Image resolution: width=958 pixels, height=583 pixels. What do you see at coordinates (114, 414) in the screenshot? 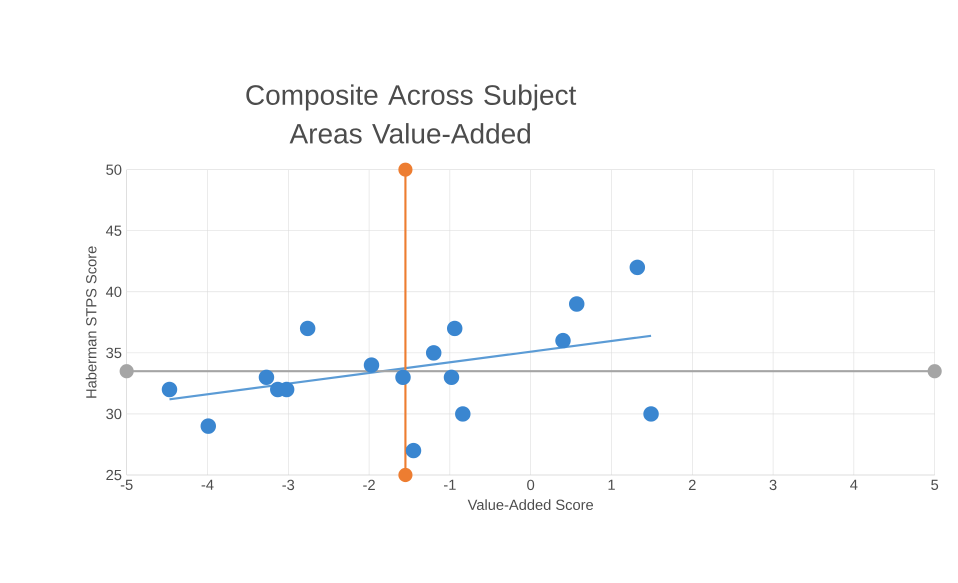
I see `y-tick-label: 30` at bounding box center [114, 414].